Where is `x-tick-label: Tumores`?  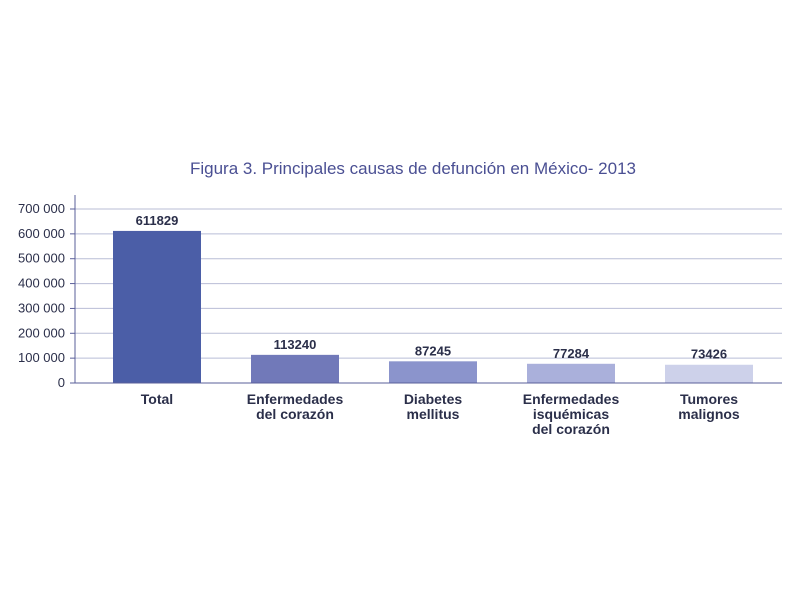 x-tick-label: Tumores is located at coordinates (709, 399).